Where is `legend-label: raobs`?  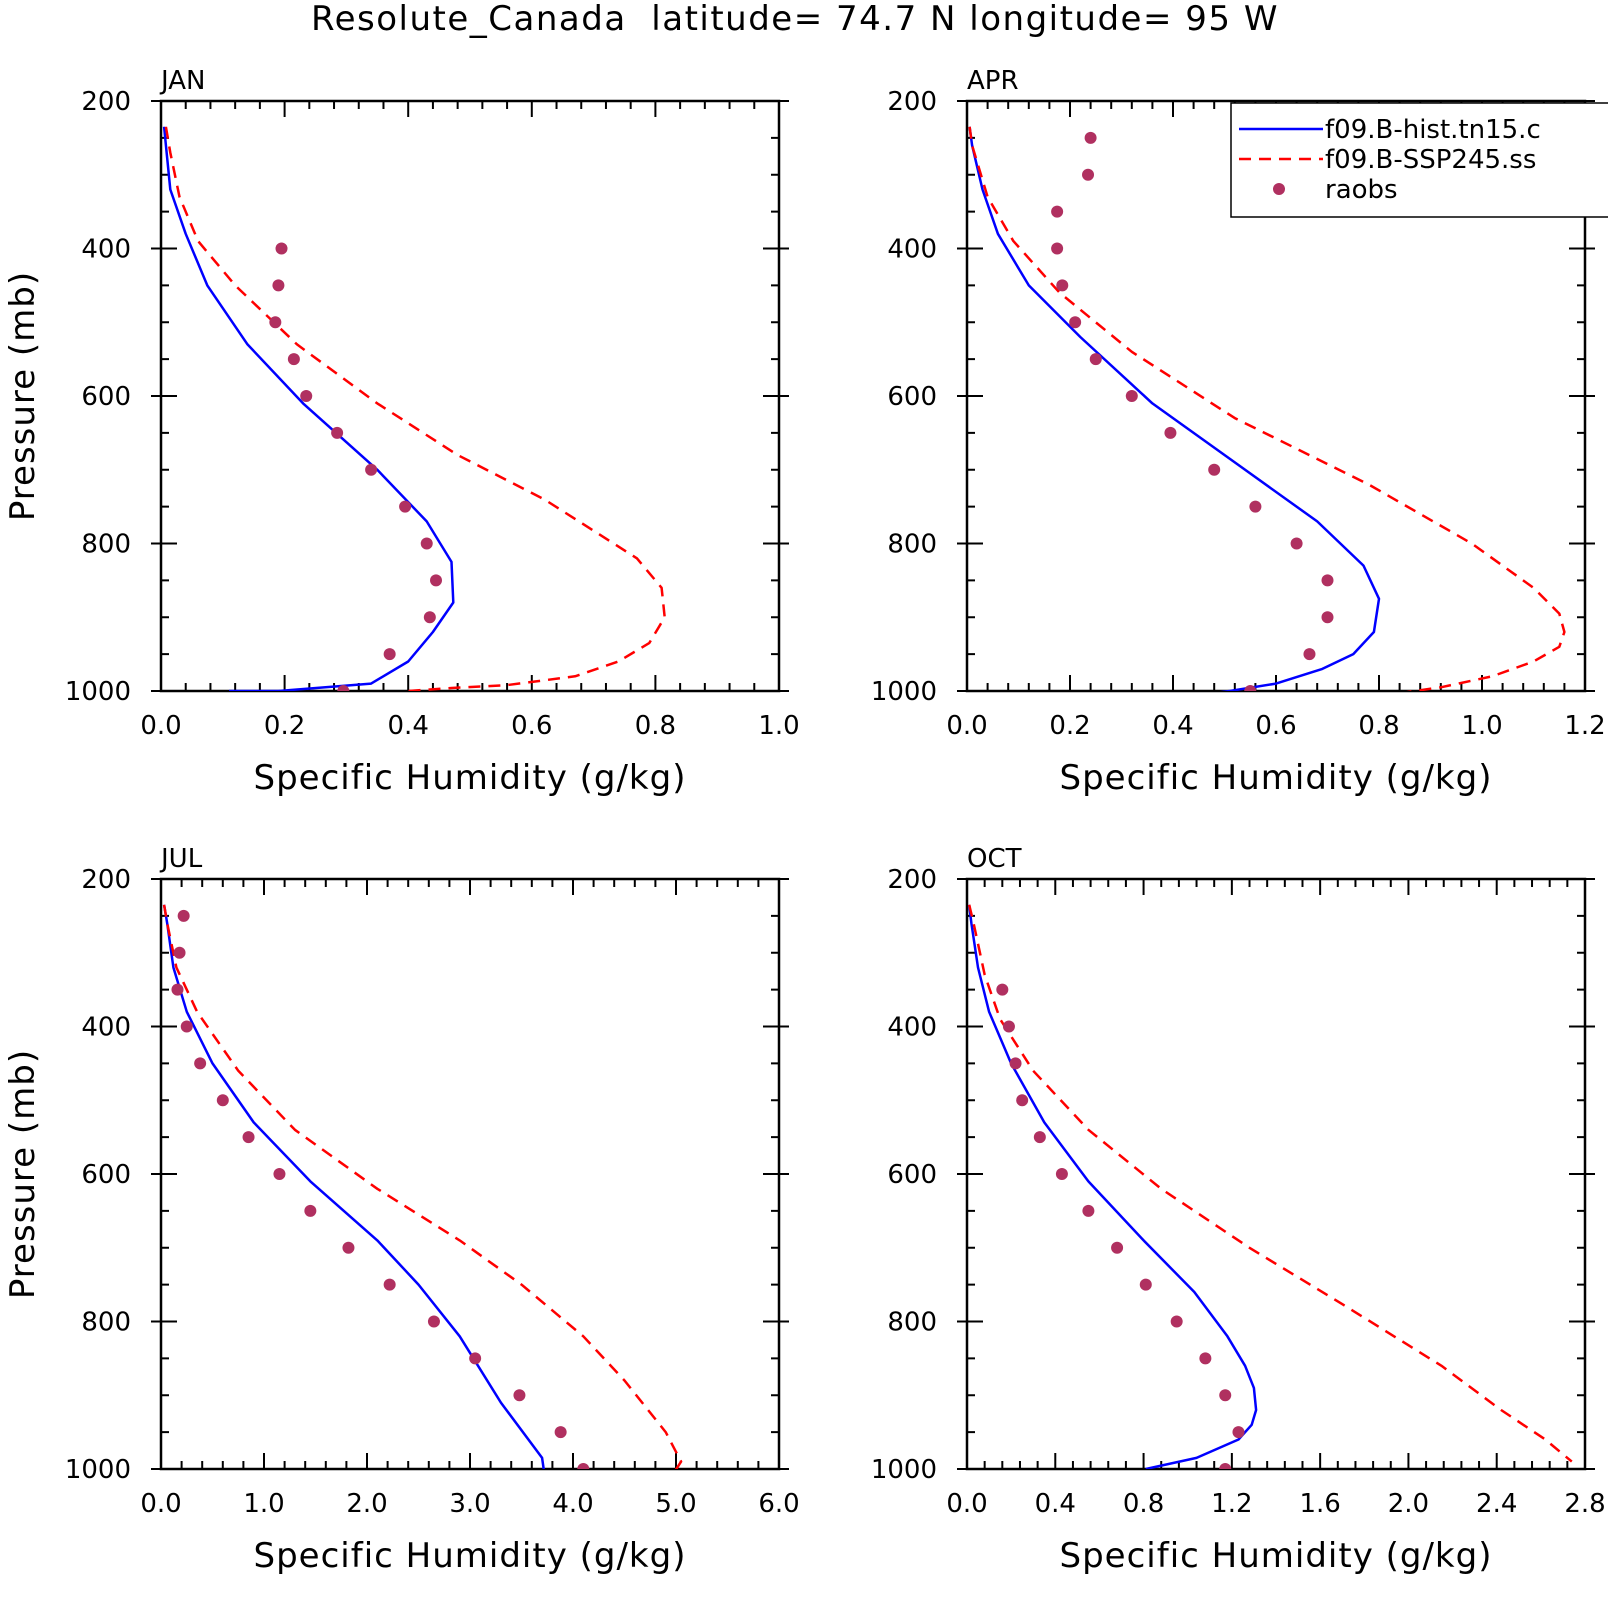 legend-label: raobs is located at coordinates (1361, 190).